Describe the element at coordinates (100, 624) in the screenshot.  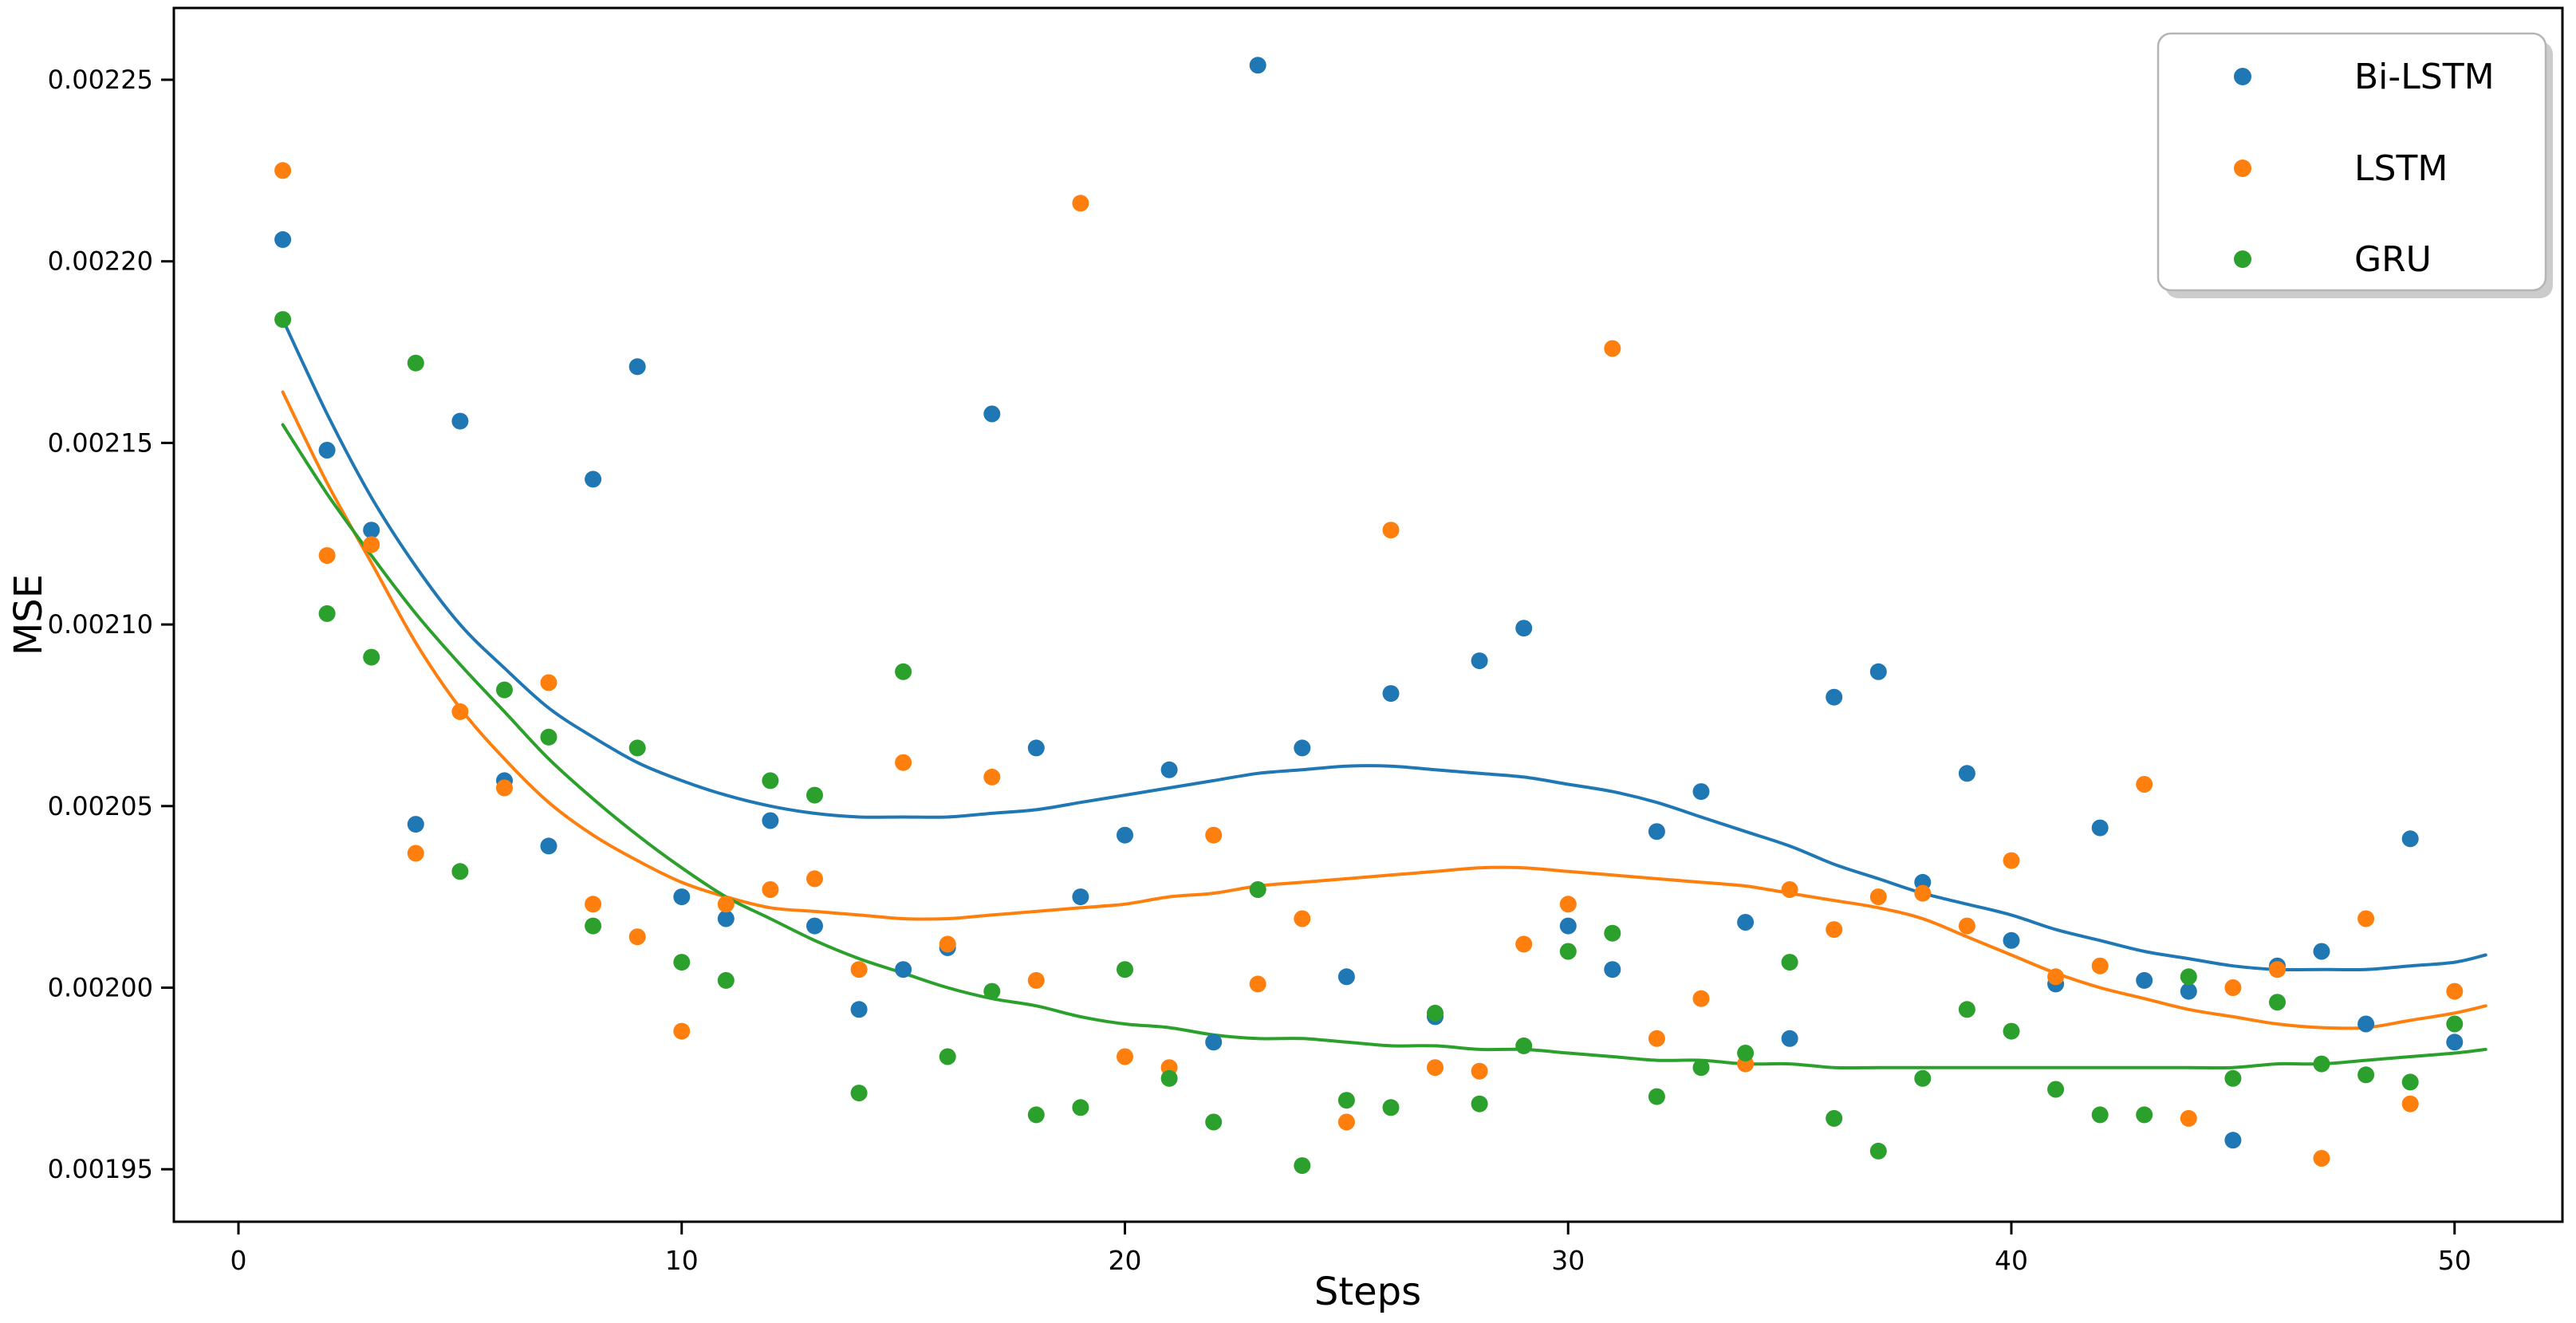
I see `y-tick-label: 0.00210` at that location.